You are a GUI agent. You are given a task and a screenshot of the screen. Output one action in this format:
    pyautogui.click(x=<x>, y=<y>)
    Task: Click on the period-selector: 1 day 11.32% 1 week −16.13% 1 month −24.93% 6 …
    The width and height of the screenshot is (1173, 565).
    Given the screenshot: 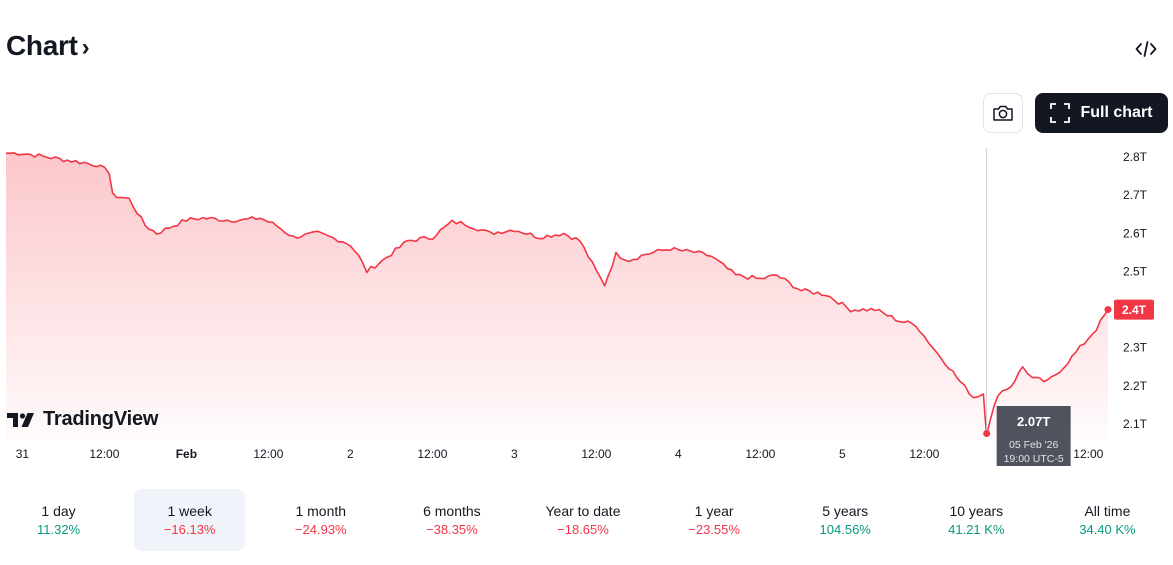 What is the action you would take?
    pyautogui.click(x=586, y=520)
    